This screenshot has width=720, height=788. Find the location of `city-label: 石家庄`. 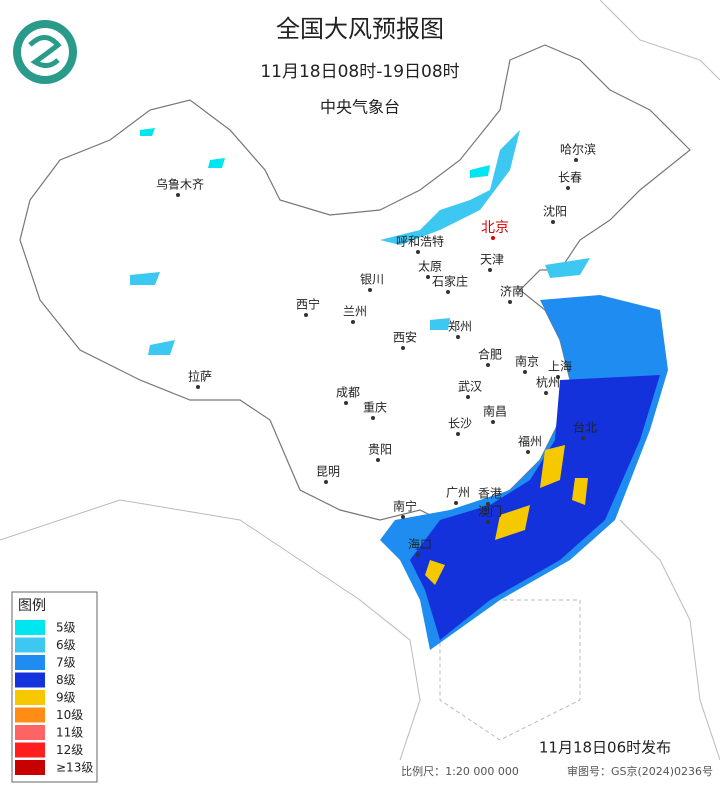

city-label: 石家庄 is located at coordinates (450, 281).